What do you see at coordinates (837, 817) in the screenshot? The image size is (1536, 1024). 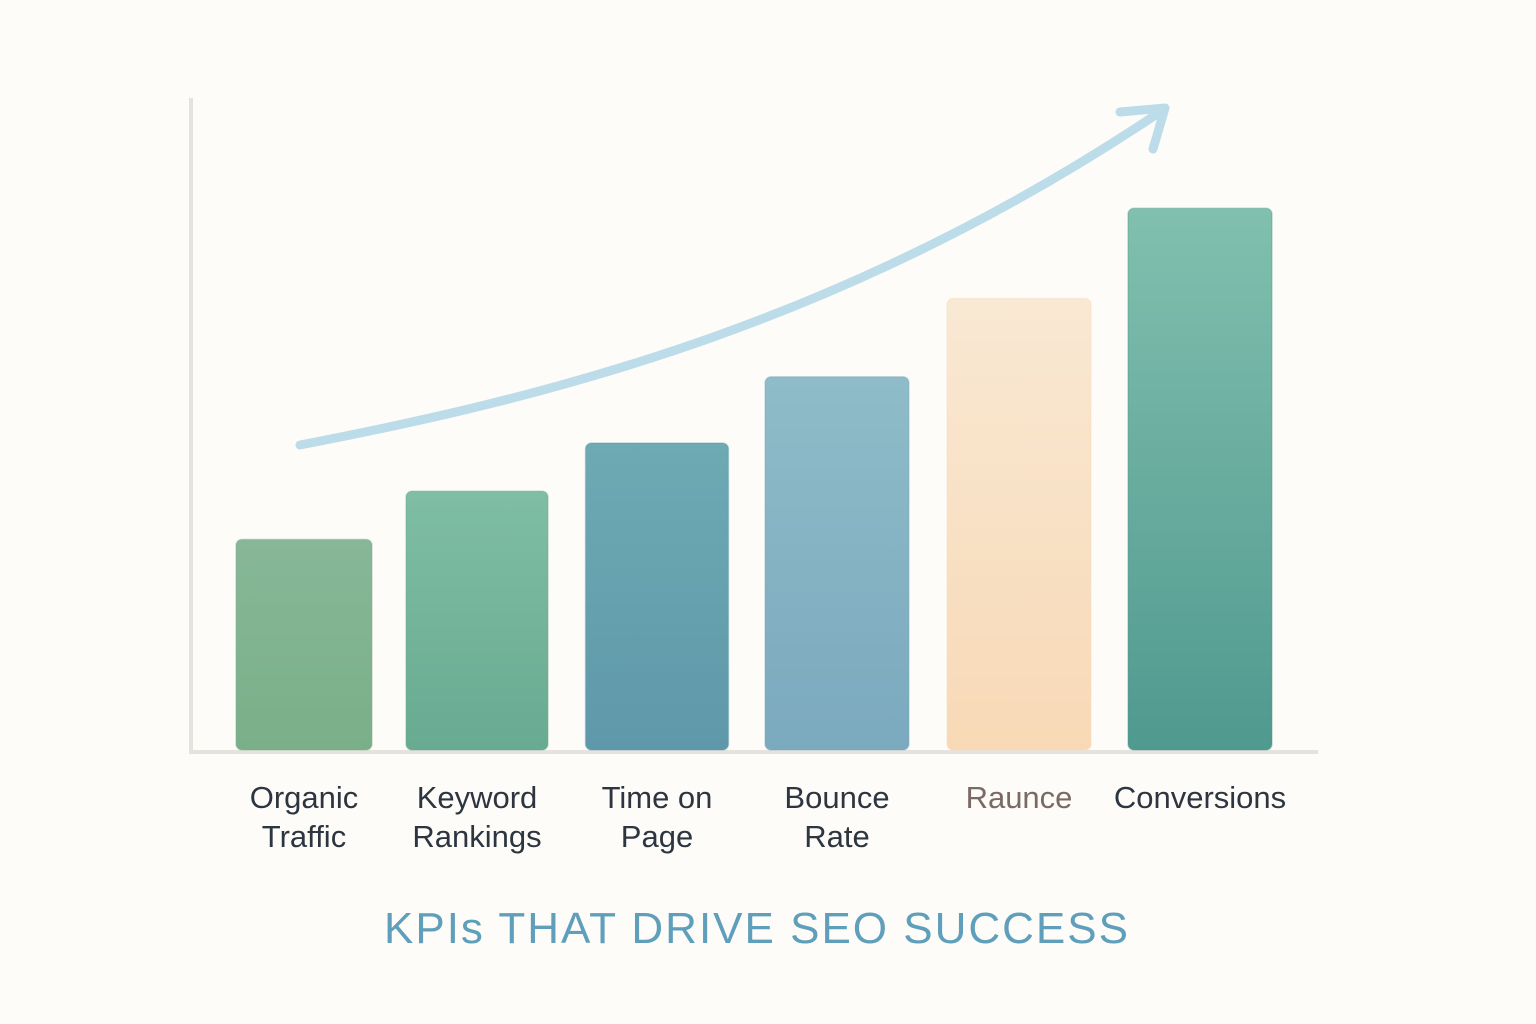 I see `x-tick-label-3: Bounce Rate` at bounding box center [837, 817].